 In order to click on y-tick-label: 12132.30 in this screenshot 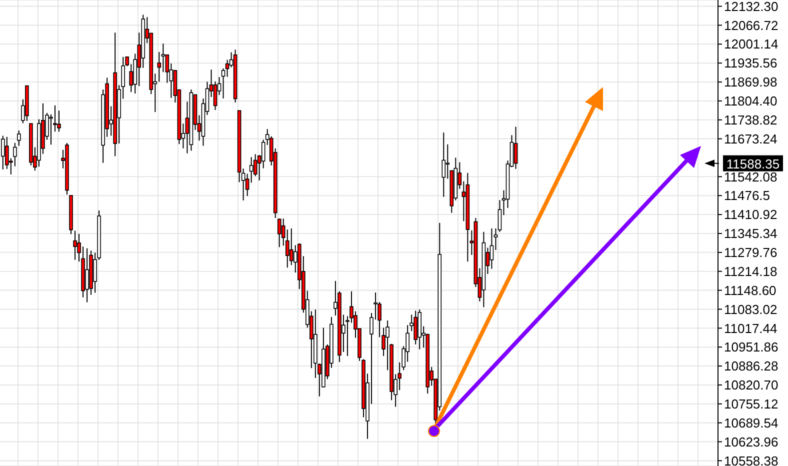, I will do `click(751, 7)`.